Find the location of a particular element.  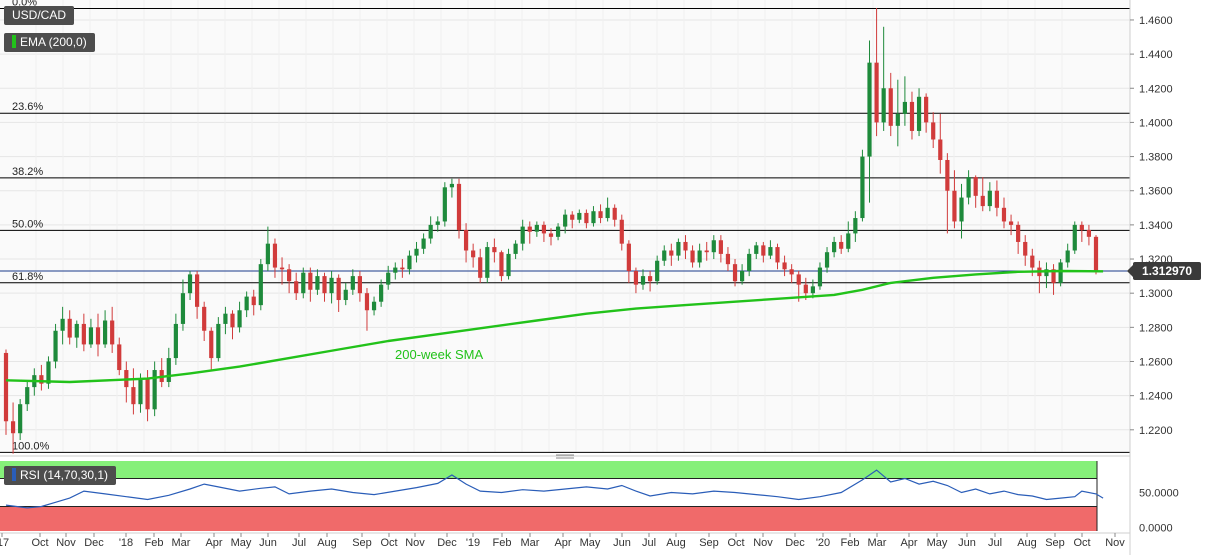

symbol-tag: USD/CAD is located at coordinates (39, 15).